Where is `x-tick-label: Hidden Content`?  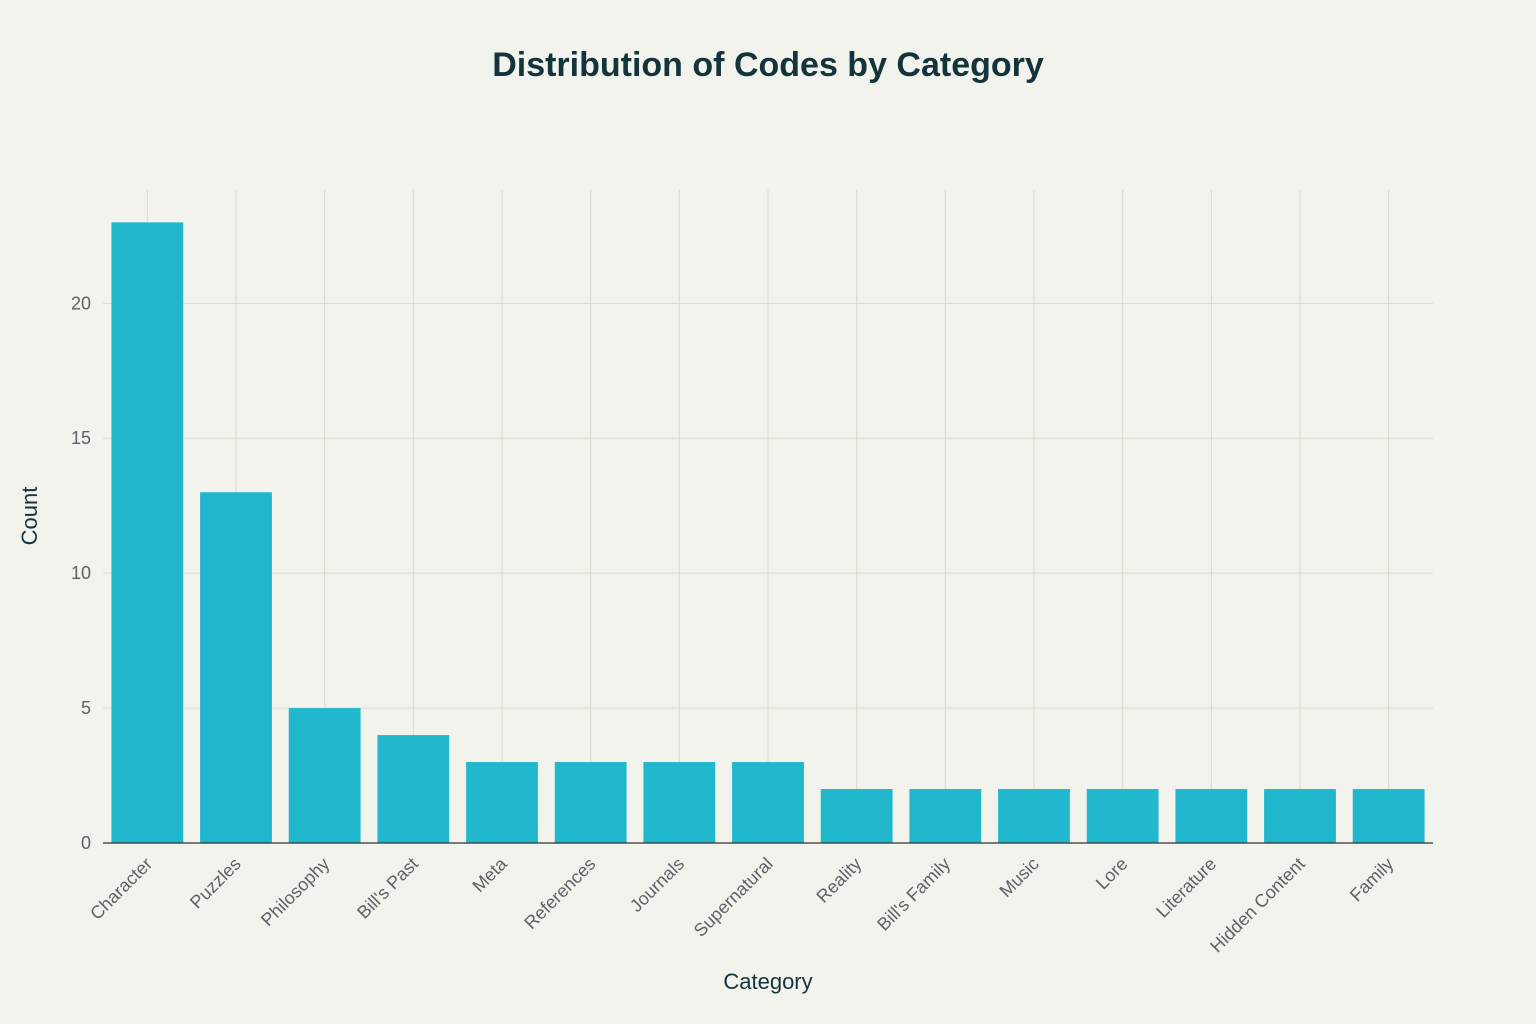
x-tick-label: Hidden Content is located at coordinates (1257, 905).